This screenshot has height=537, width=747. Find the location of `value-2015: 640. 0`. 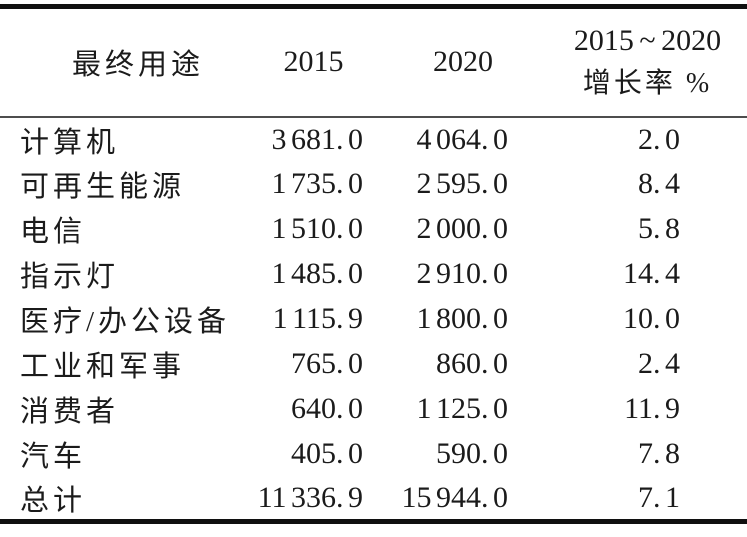

value-2015: 640. 0 is located at coordinates (327, 408).